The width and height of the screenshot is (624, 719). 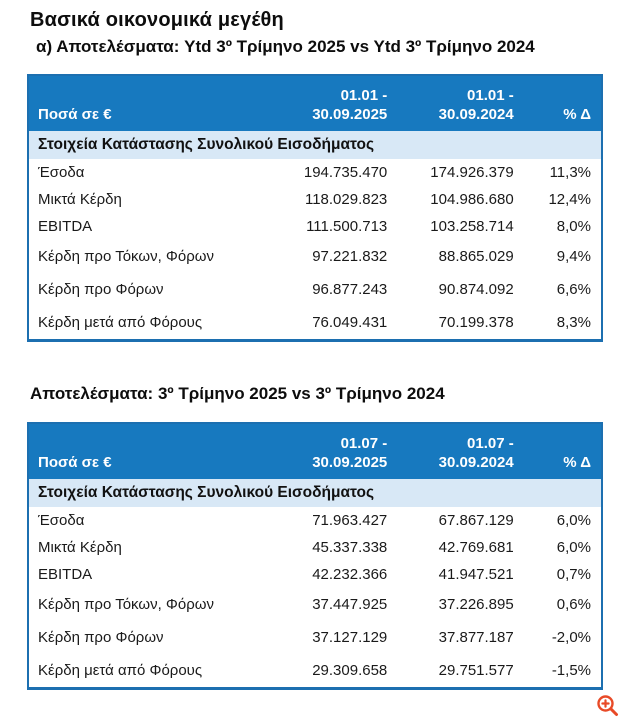 What do you see at coordinates (331, 604) in the screenshot?
I see `value-2025: 37.447.925` at bounding box center [331, 604].